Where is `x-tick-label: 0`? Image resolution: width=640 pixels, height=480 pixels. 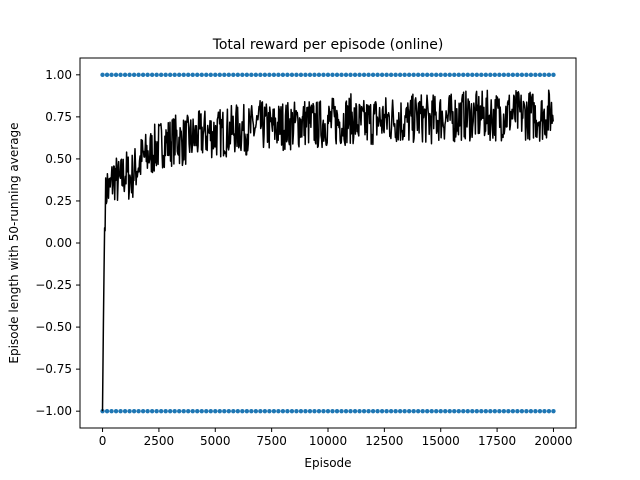 x-tick-label: 0 is located at coordinates (103, 441).